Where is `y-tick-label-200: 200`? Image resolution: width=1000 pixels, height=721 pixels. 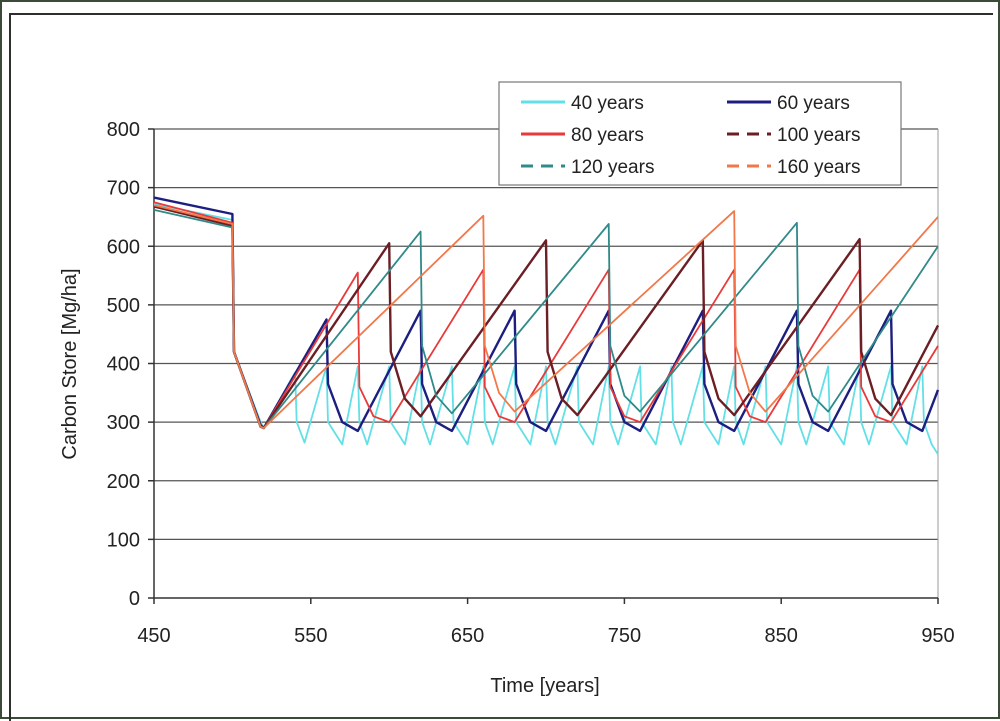 y-tick-label-200: 200 is located at coordinates (123, 482).